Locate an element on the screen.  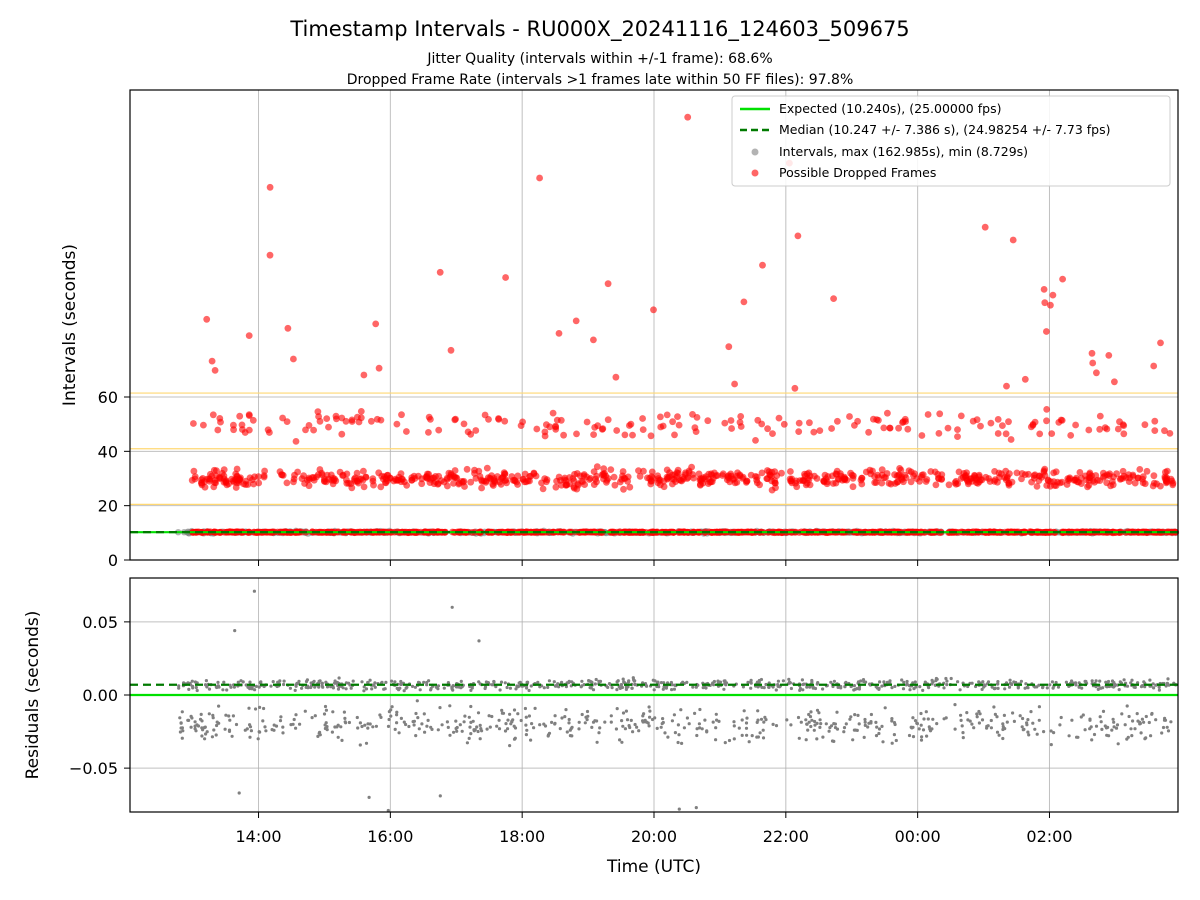
top-y-tick-label: 20 is located at coordinates (108, 506).